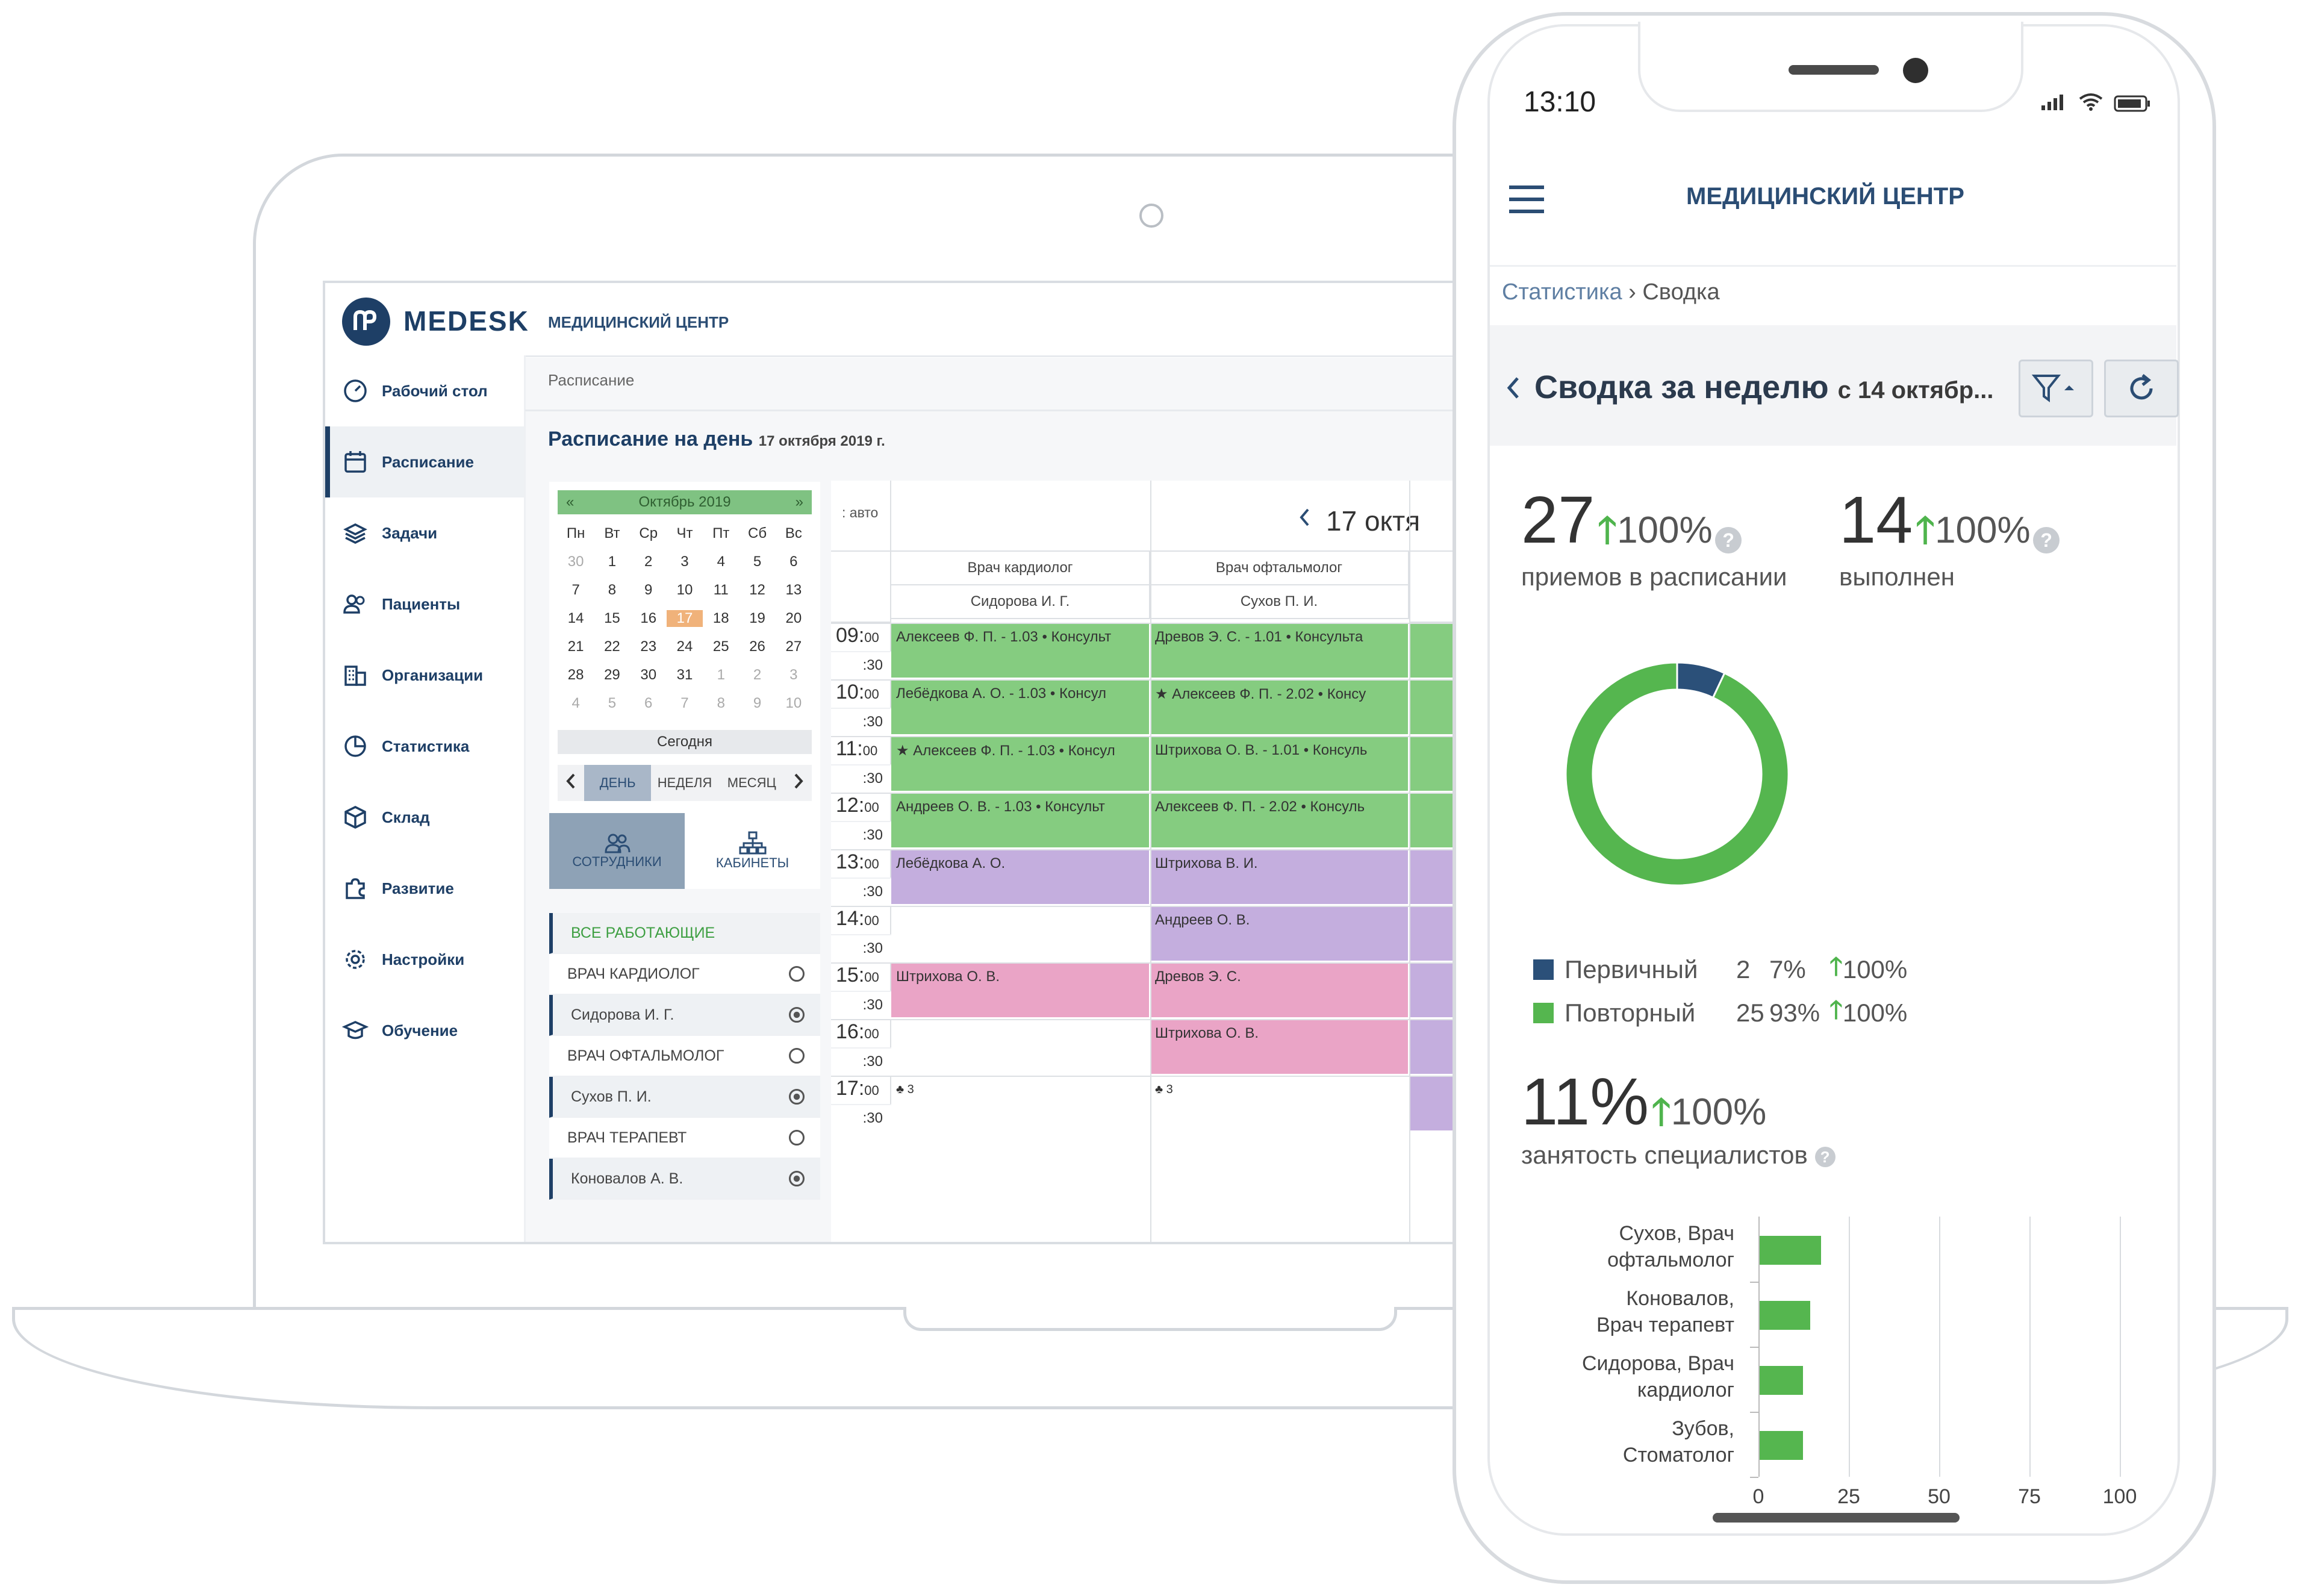 This screenshot has height=1596, width=2298. Describe the element at coordinates (1726, 970) in the screenshot. I see `legend-item: Первичный 2 7% 🡑 100%` at that location.